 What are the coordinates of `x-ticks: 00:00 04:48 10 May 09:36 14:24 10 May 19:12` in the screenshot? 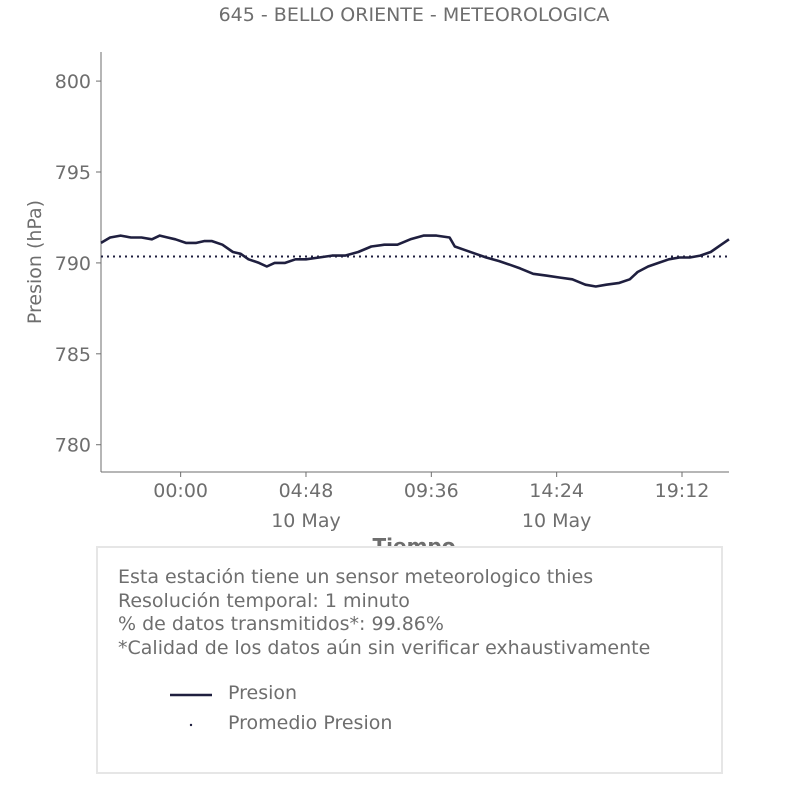 It's located at (431, 502).